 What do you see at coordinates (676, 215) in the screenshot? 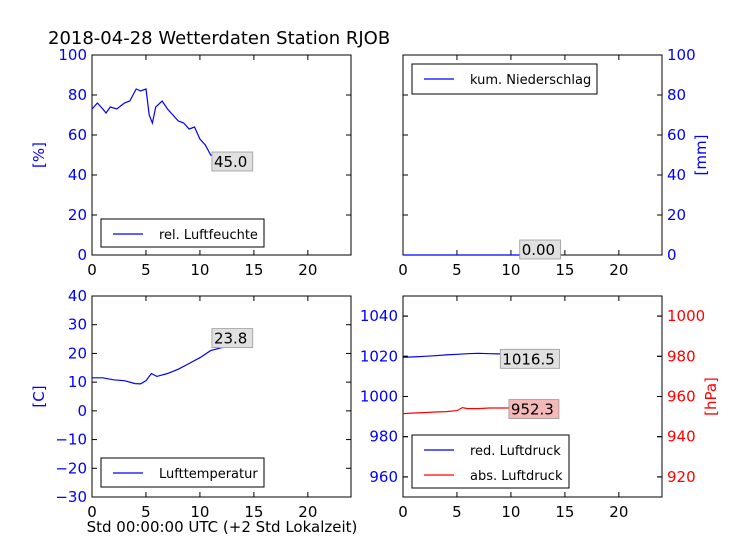
I see `panel1-ytick-label: 20` at bounding box center [676, 215].